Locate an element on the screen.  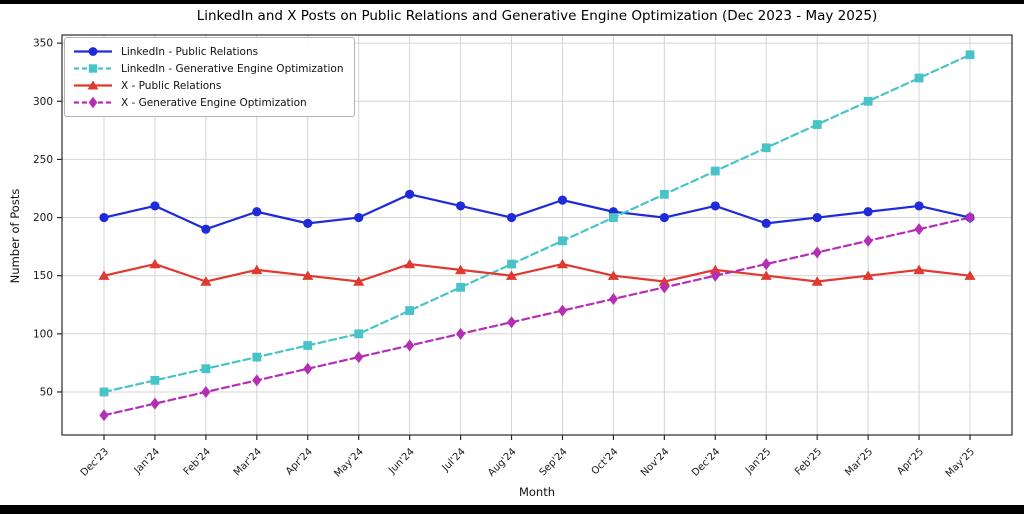
x-tick-label: Apr'24 is located at coordinates (299, 461).